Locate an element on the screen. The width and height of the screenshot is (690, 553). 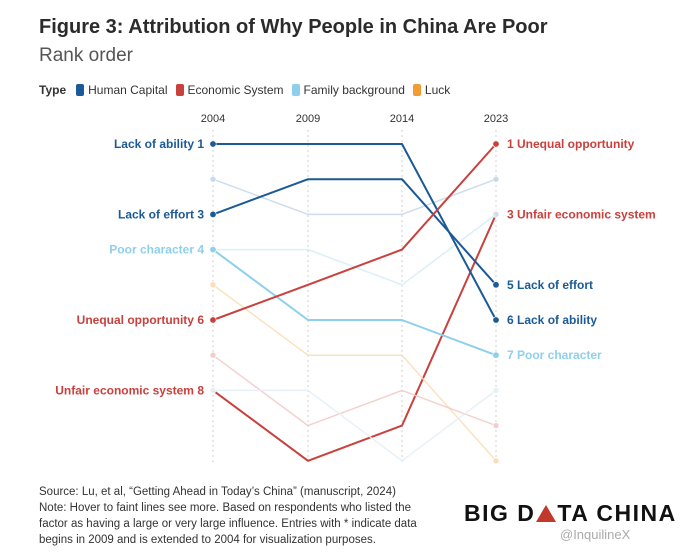
start-label: Lack of ability 1 is located at coordinates (159, 144).